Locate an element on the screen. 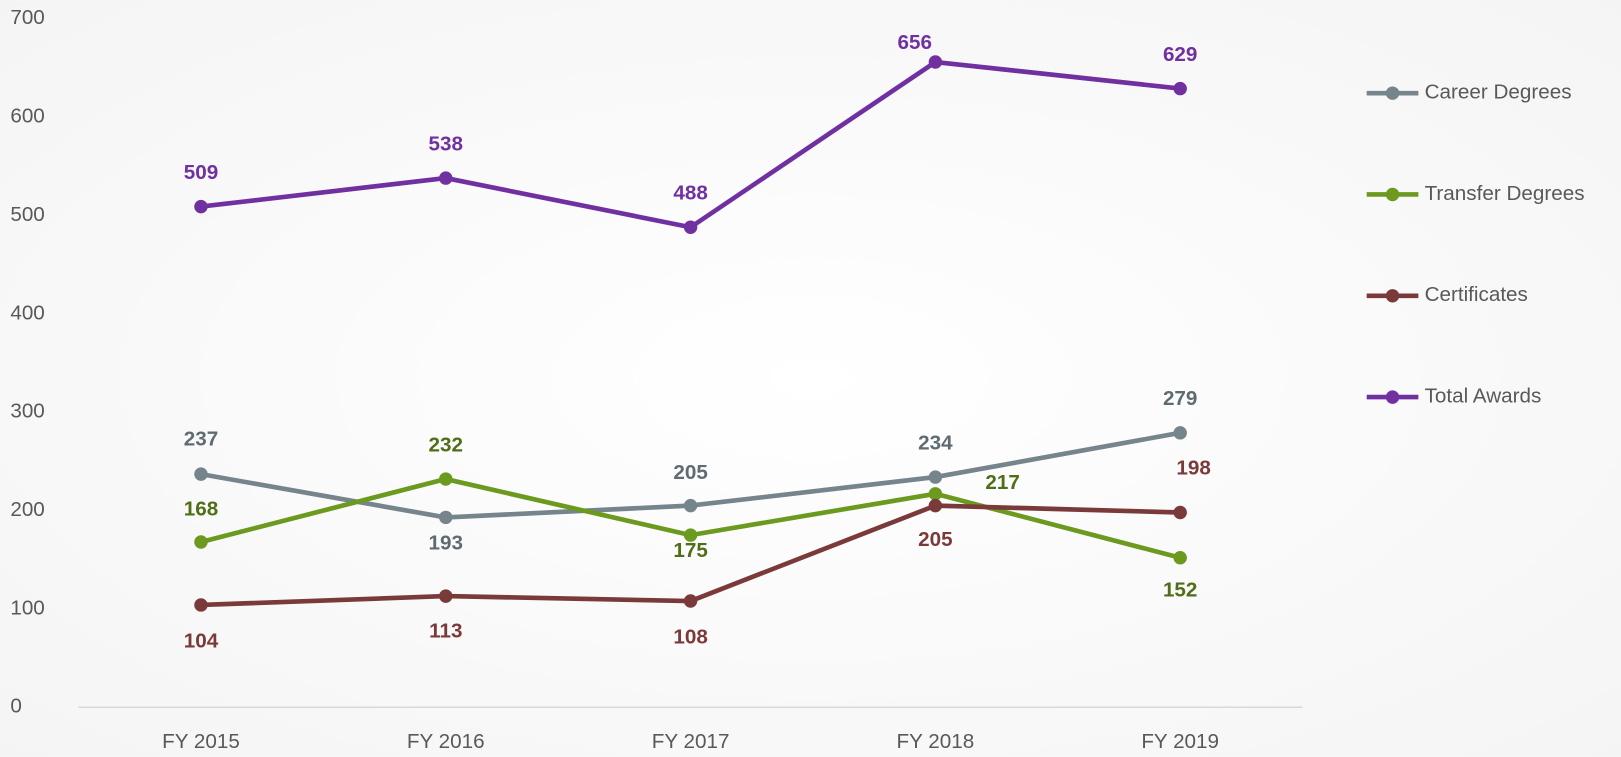 This screenshot has height=757, width=1621. data-label: 488 is located at coordinates (690, 193).